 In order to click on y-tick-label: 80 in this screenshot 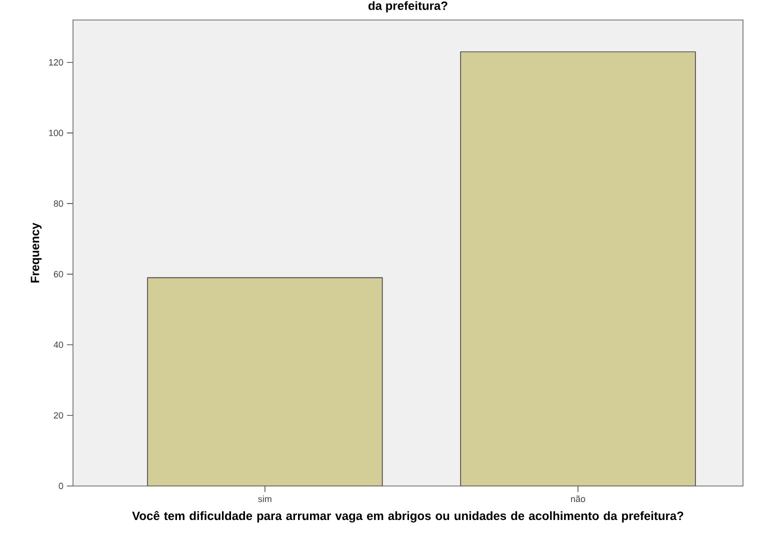, I will do `click(59, 203)`.